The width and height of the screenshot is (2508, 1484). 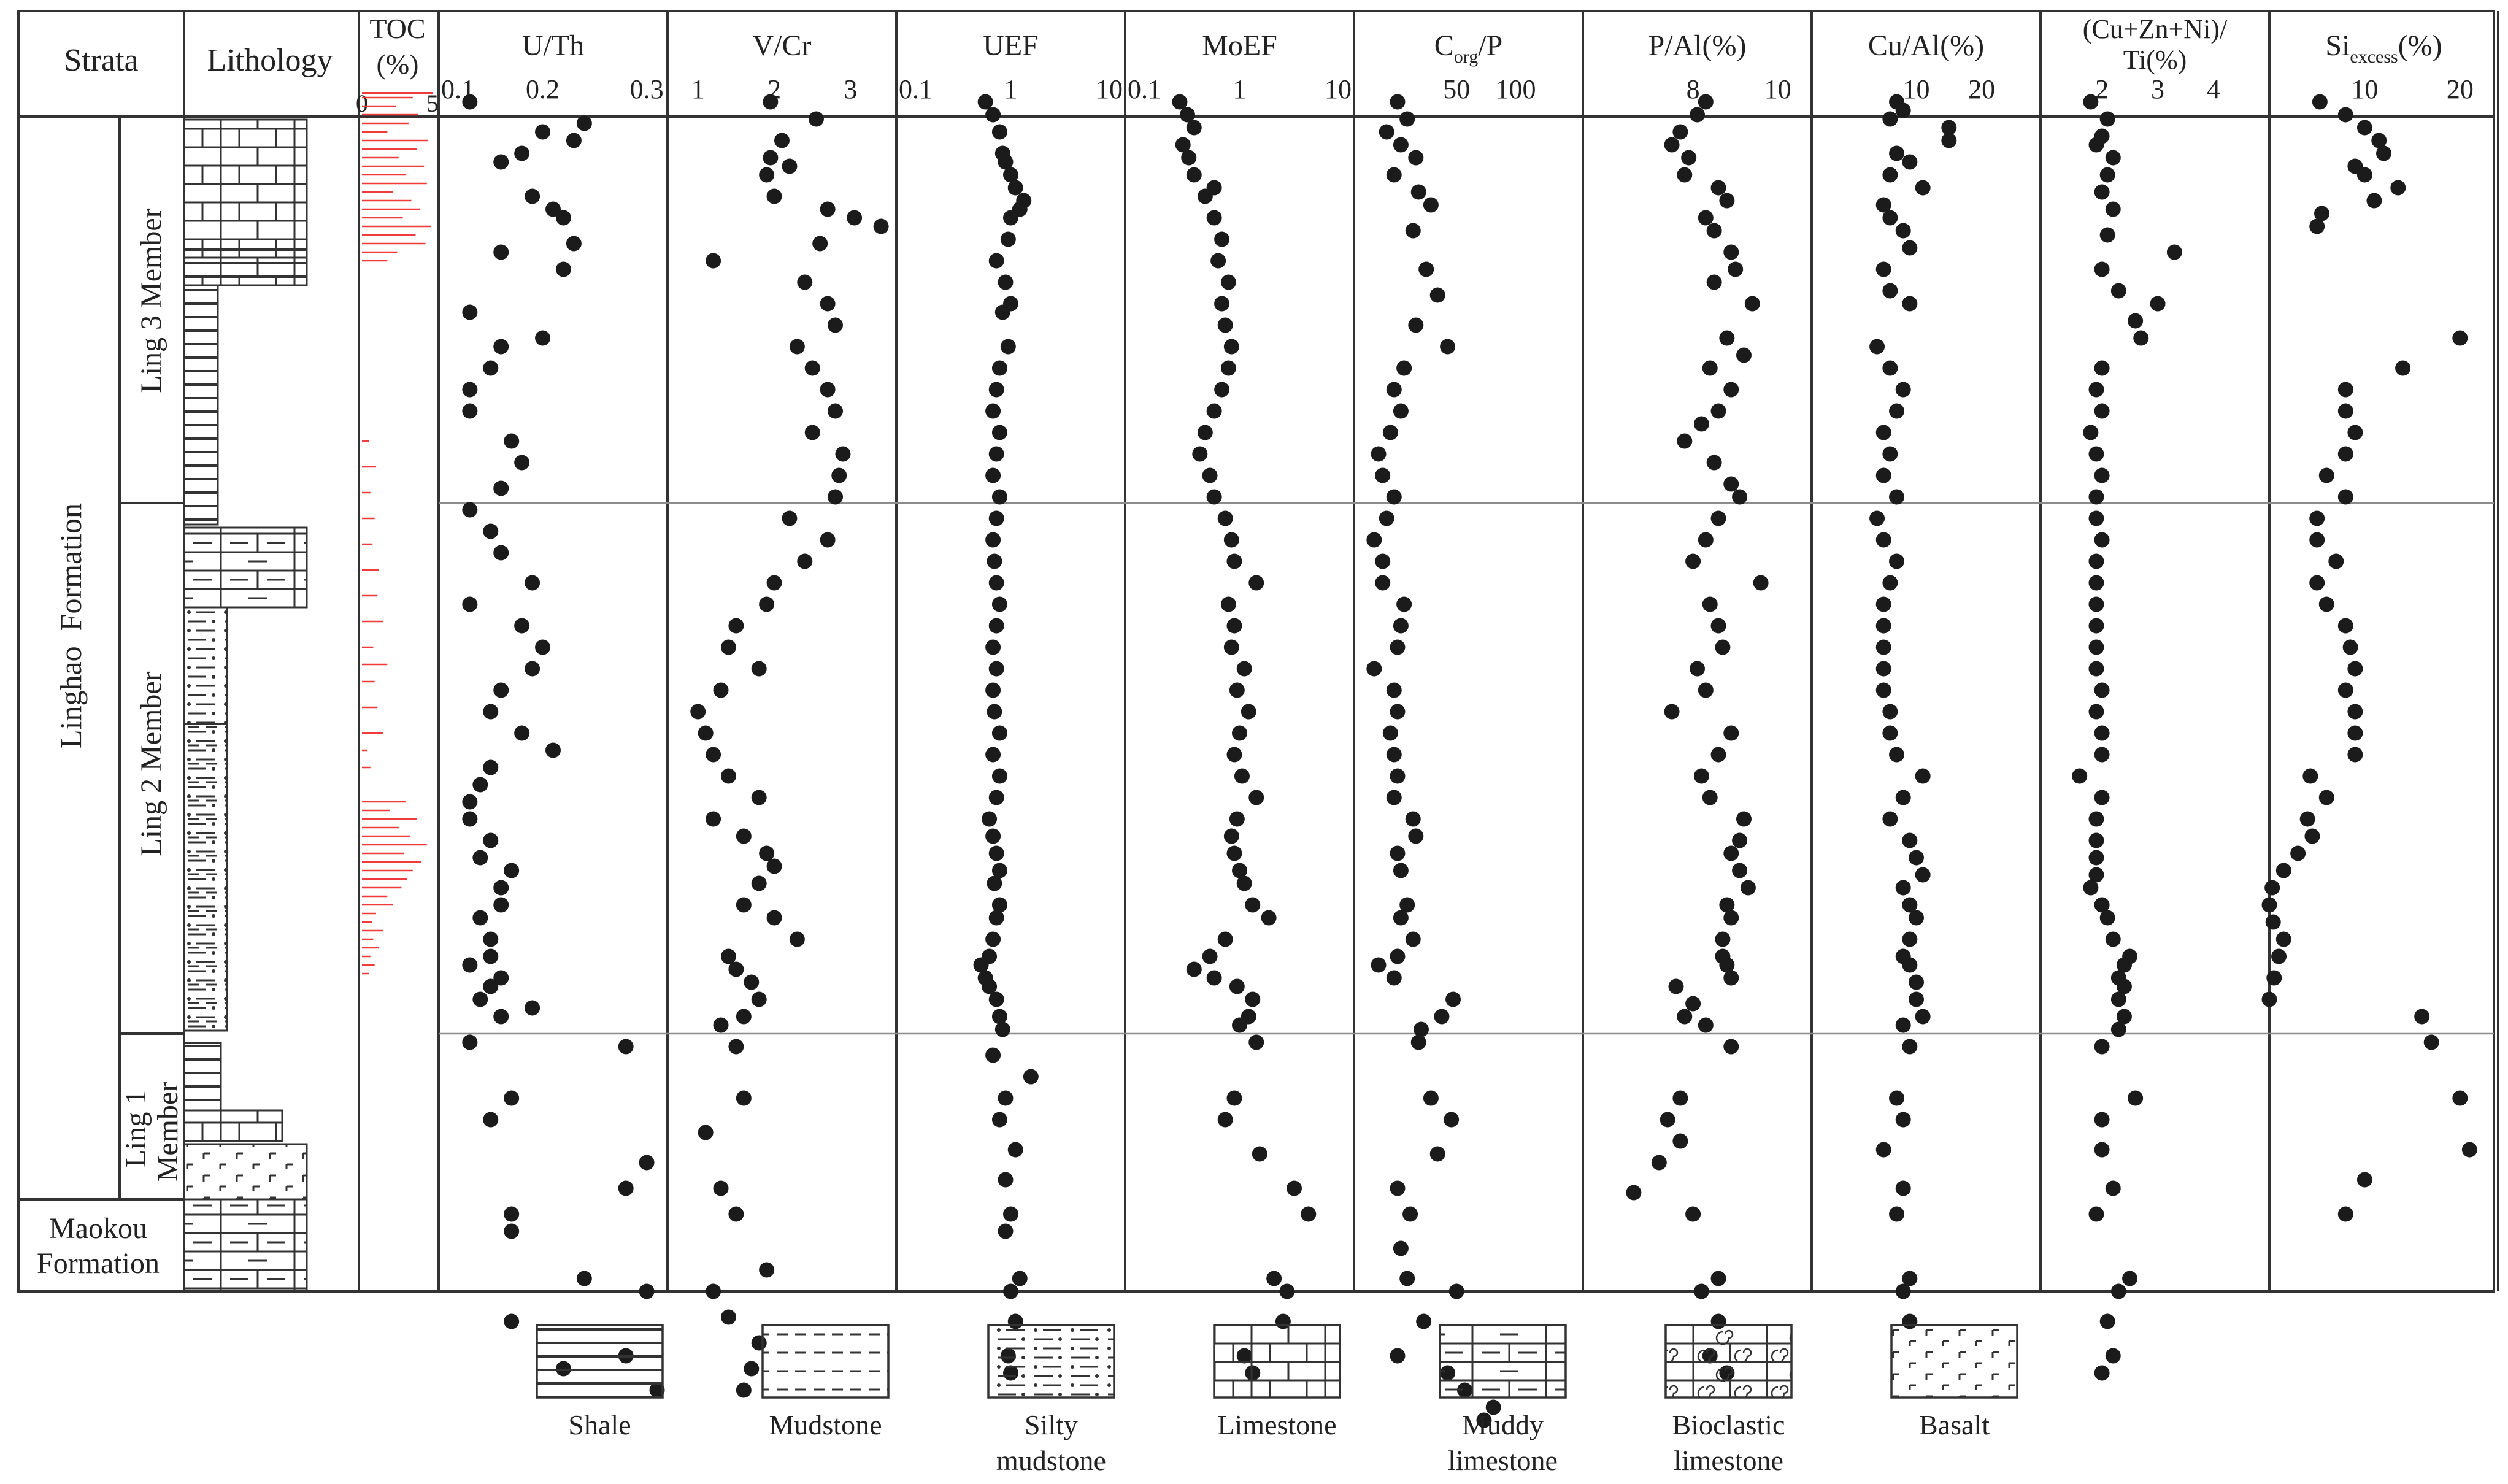 I want to click on maokou-label-1: Maokou, so click(x=98, y=1228).